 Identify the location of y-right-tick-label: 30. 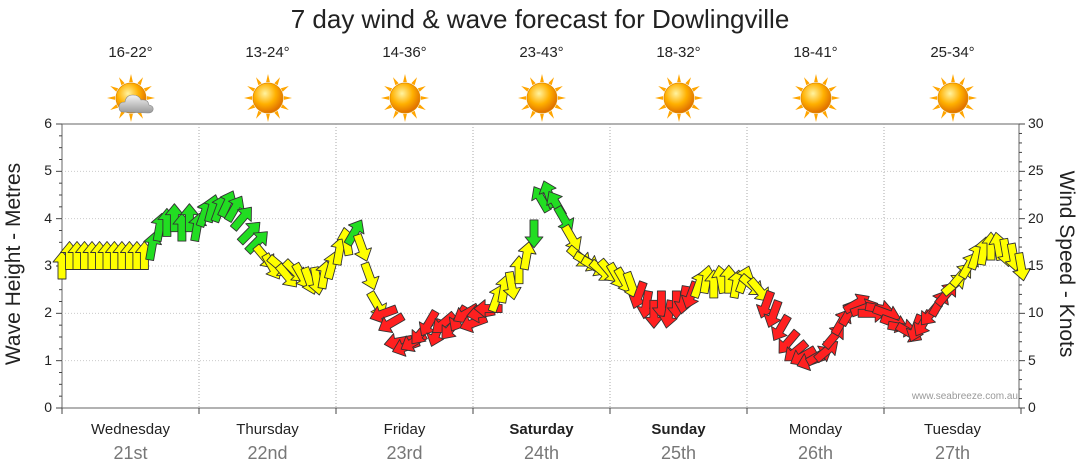
(1036, 123).